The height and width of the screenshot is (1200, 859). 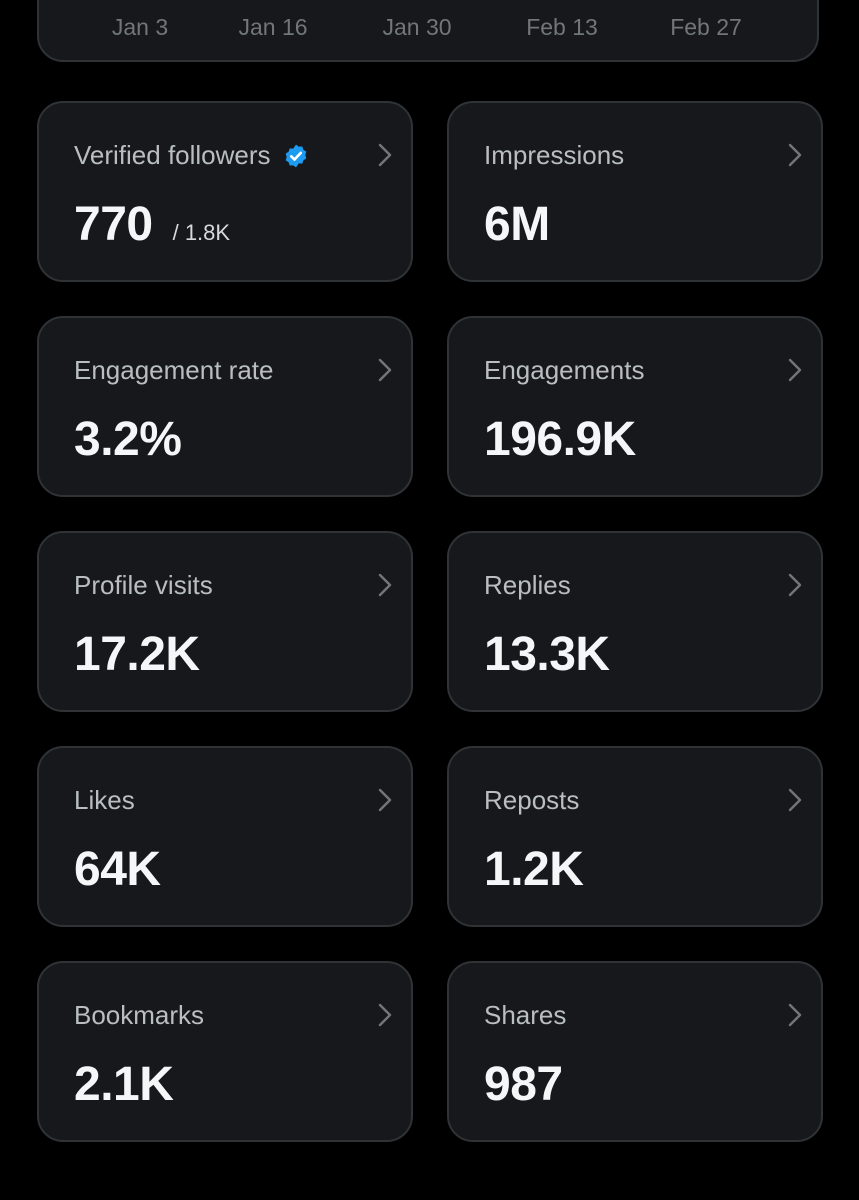 What do you see at coordinates (527, 585) in the screenshot?
I see `stat-label: Replies` at bounding box center [527, 585].